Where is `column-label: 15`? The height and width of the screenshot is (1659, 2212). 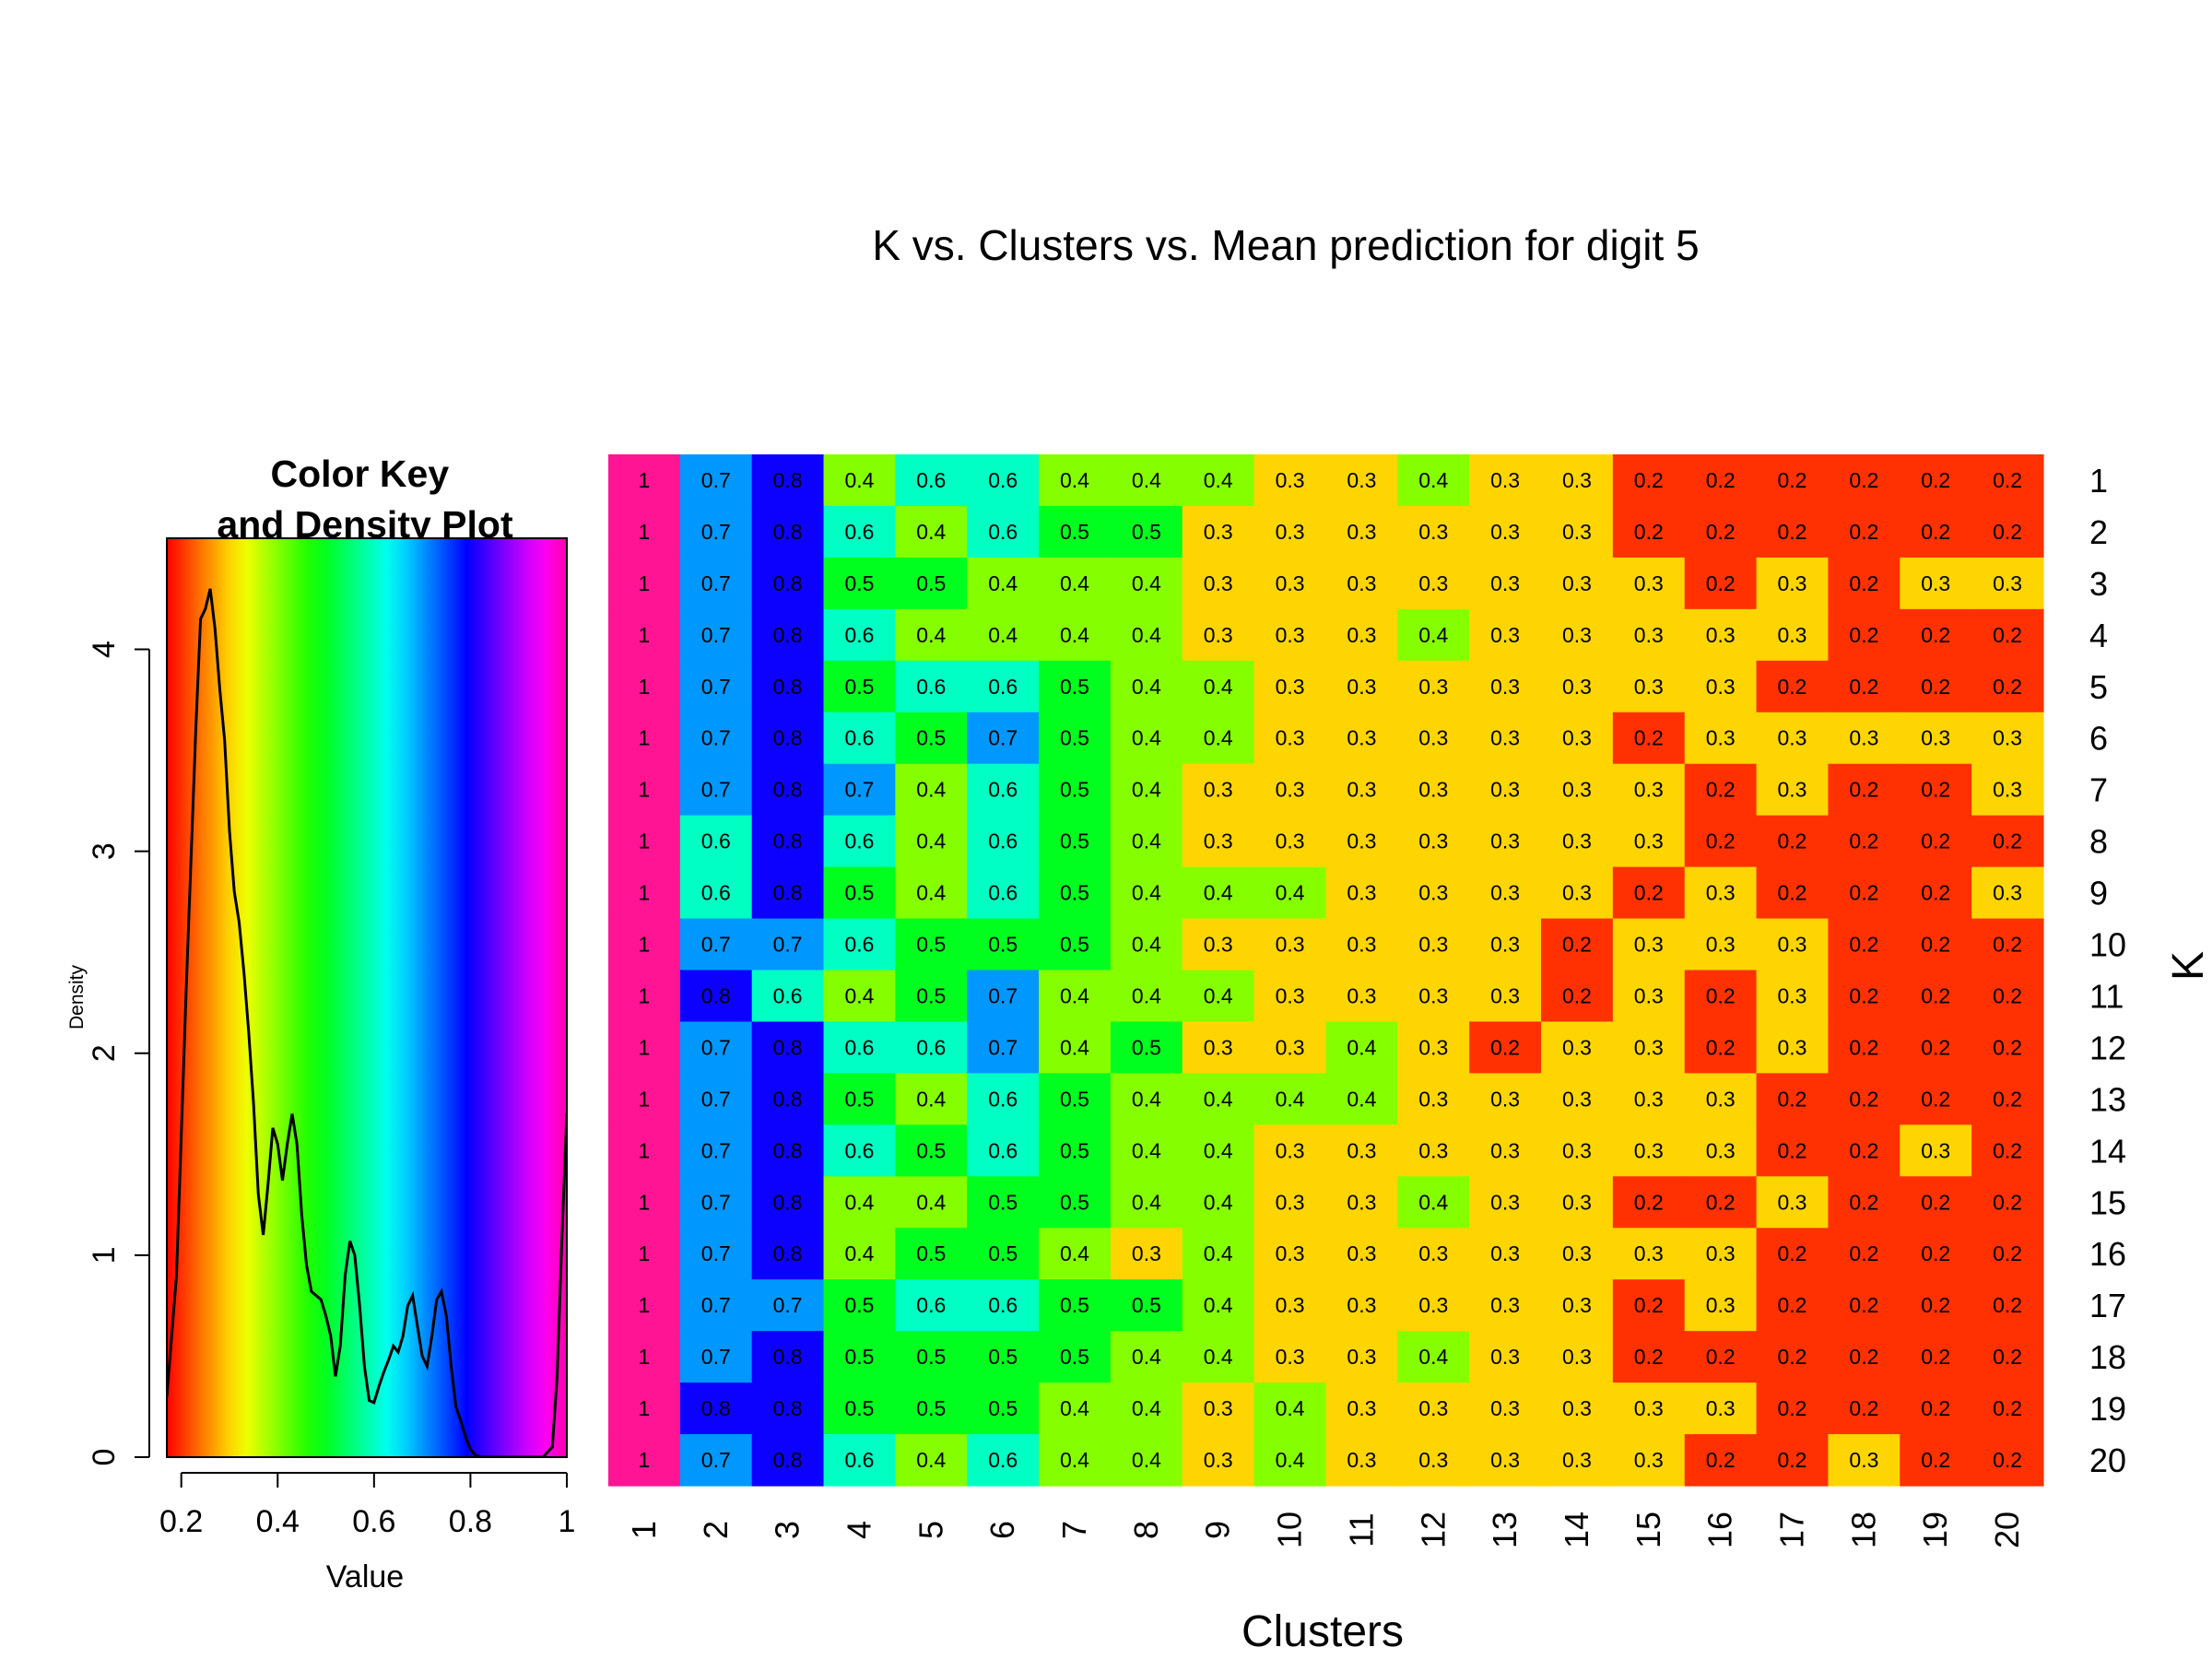 column-label: 15 is located at coordinates (1648, 1530).